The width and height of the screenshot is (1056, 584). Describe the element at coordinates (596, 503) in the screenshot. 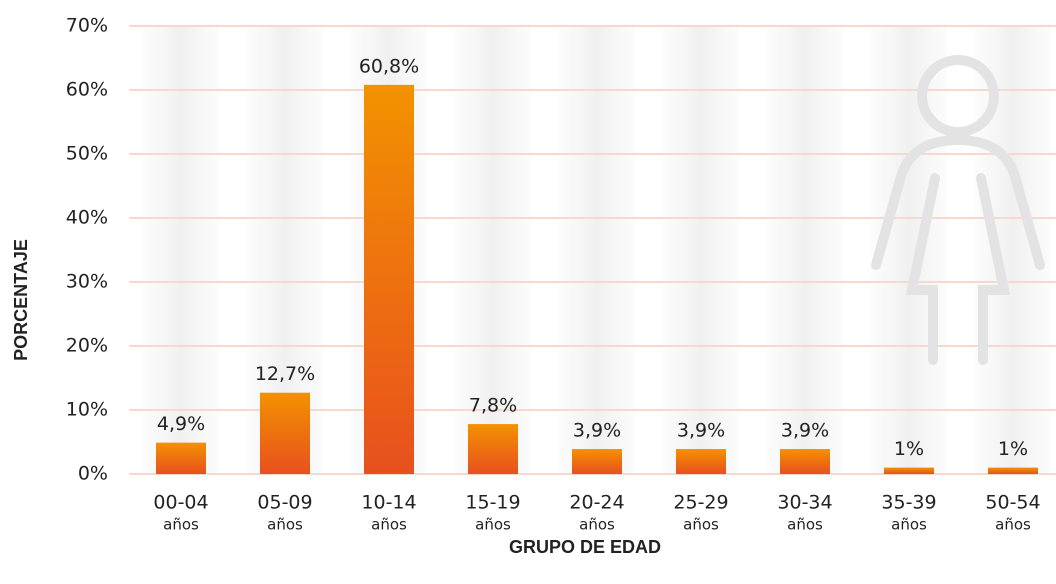

I see `x-tick-label: 20-24` at that location.